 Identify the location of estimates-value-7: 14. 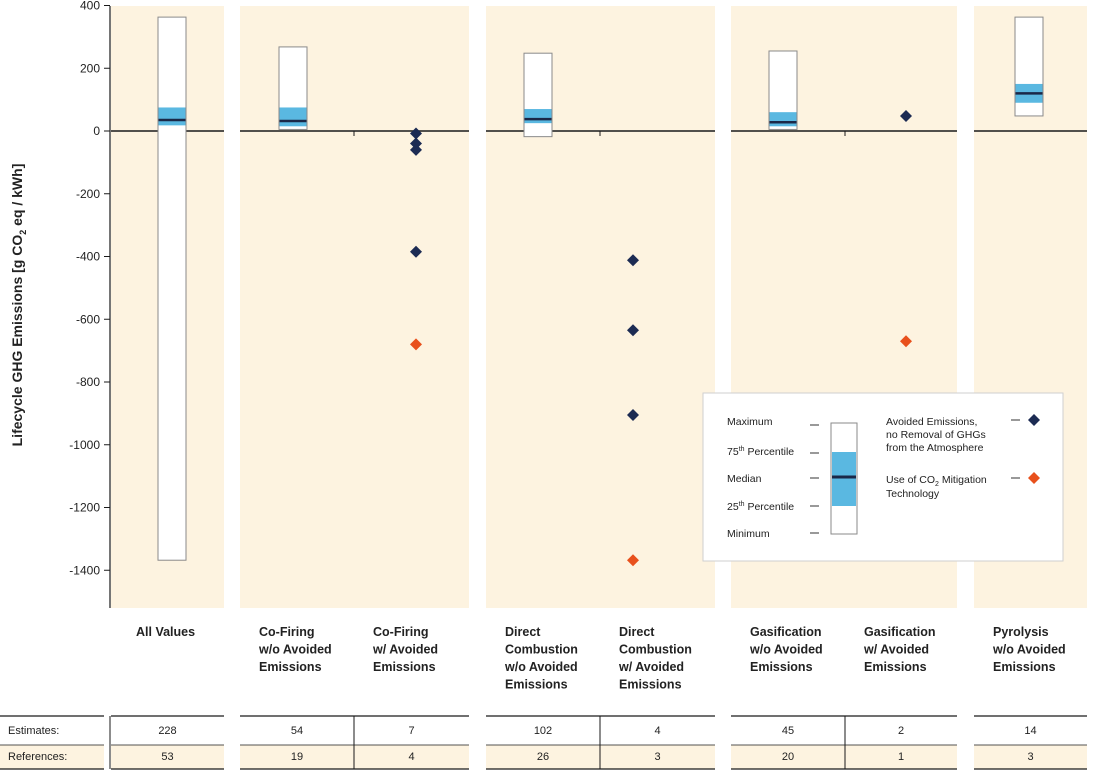
(1030, 731).